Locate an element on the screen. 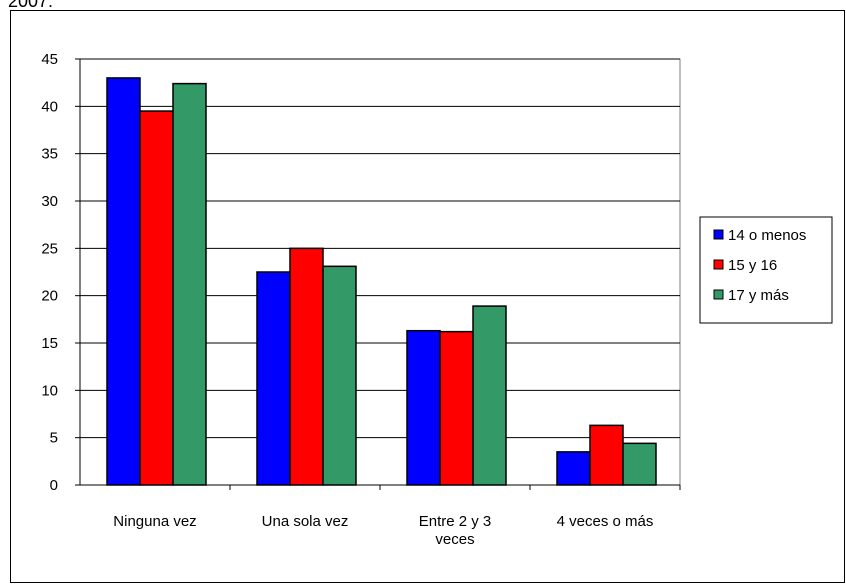  legend: 14 o menos 15 y 16 17 y más is located at coordinates (766, 270).